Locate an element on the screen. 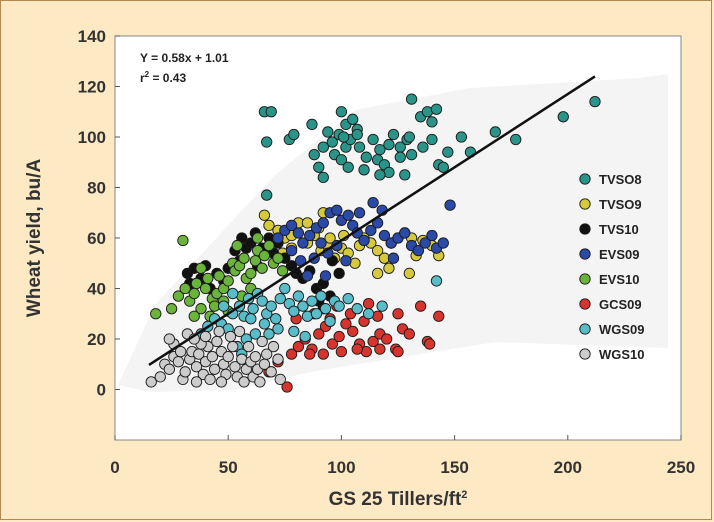 Image resolution: width=714 pixels, height=522 pixels. y-tick-label: 100 is located at coordinates (92, 137).